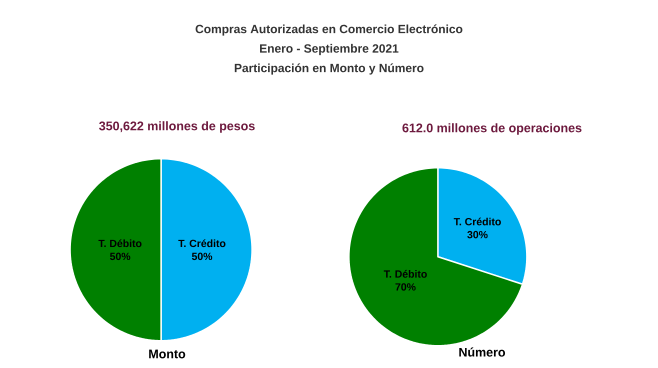 Image resolution: width=658 pixels, height=368 pixels. What do you see at coordinates (329, 30) in the screenshot?
I see `text: Compras Autorizadas en Comercio Electrónico` at bounding box center [329, 30].